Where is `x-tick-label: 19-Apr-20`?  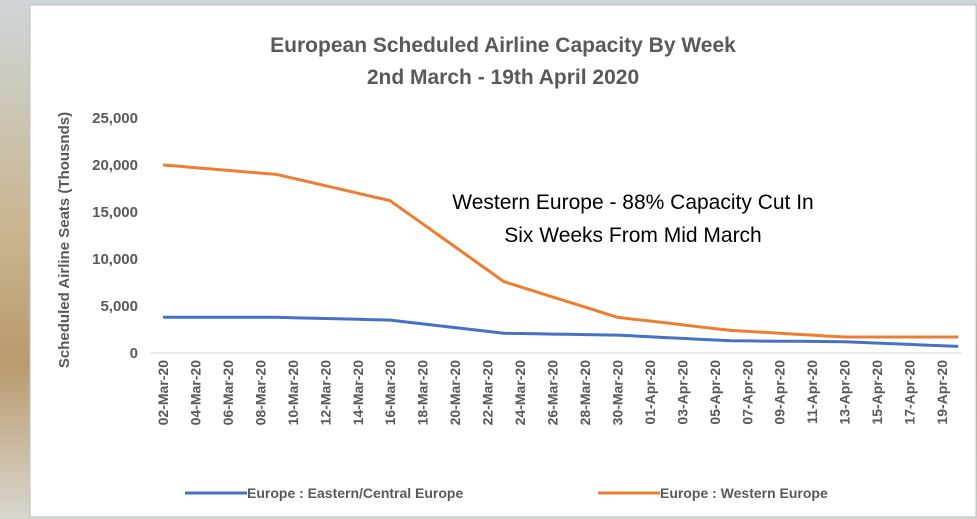
x-tick-label: 19-Apr-20 is located at coordinates (942, 392).